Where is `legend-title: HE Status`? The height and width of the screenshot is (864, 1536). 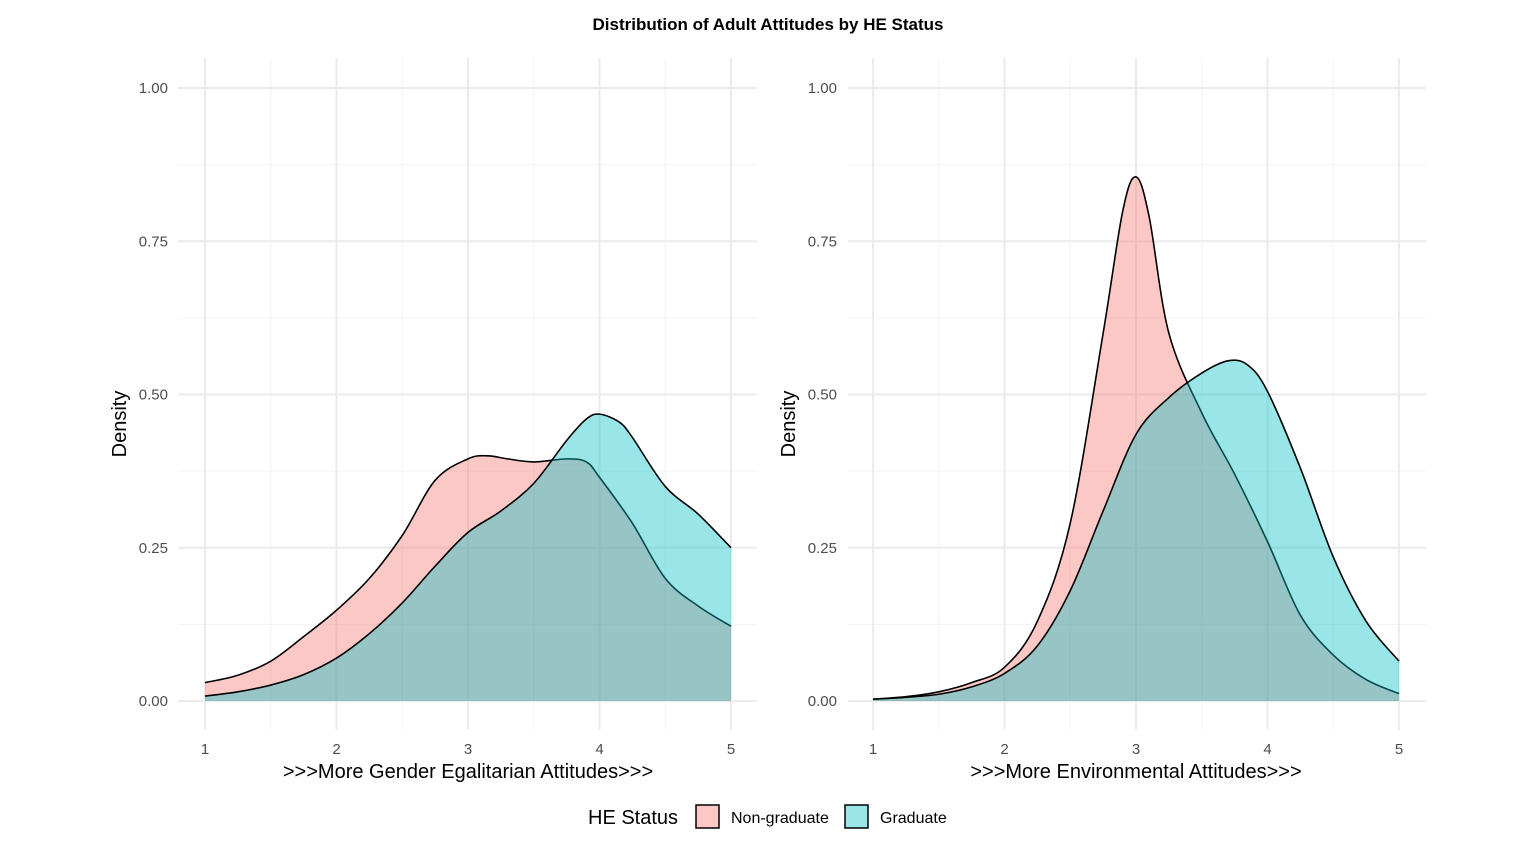
legend-title: HE Status is located at coordinates (633, 818).